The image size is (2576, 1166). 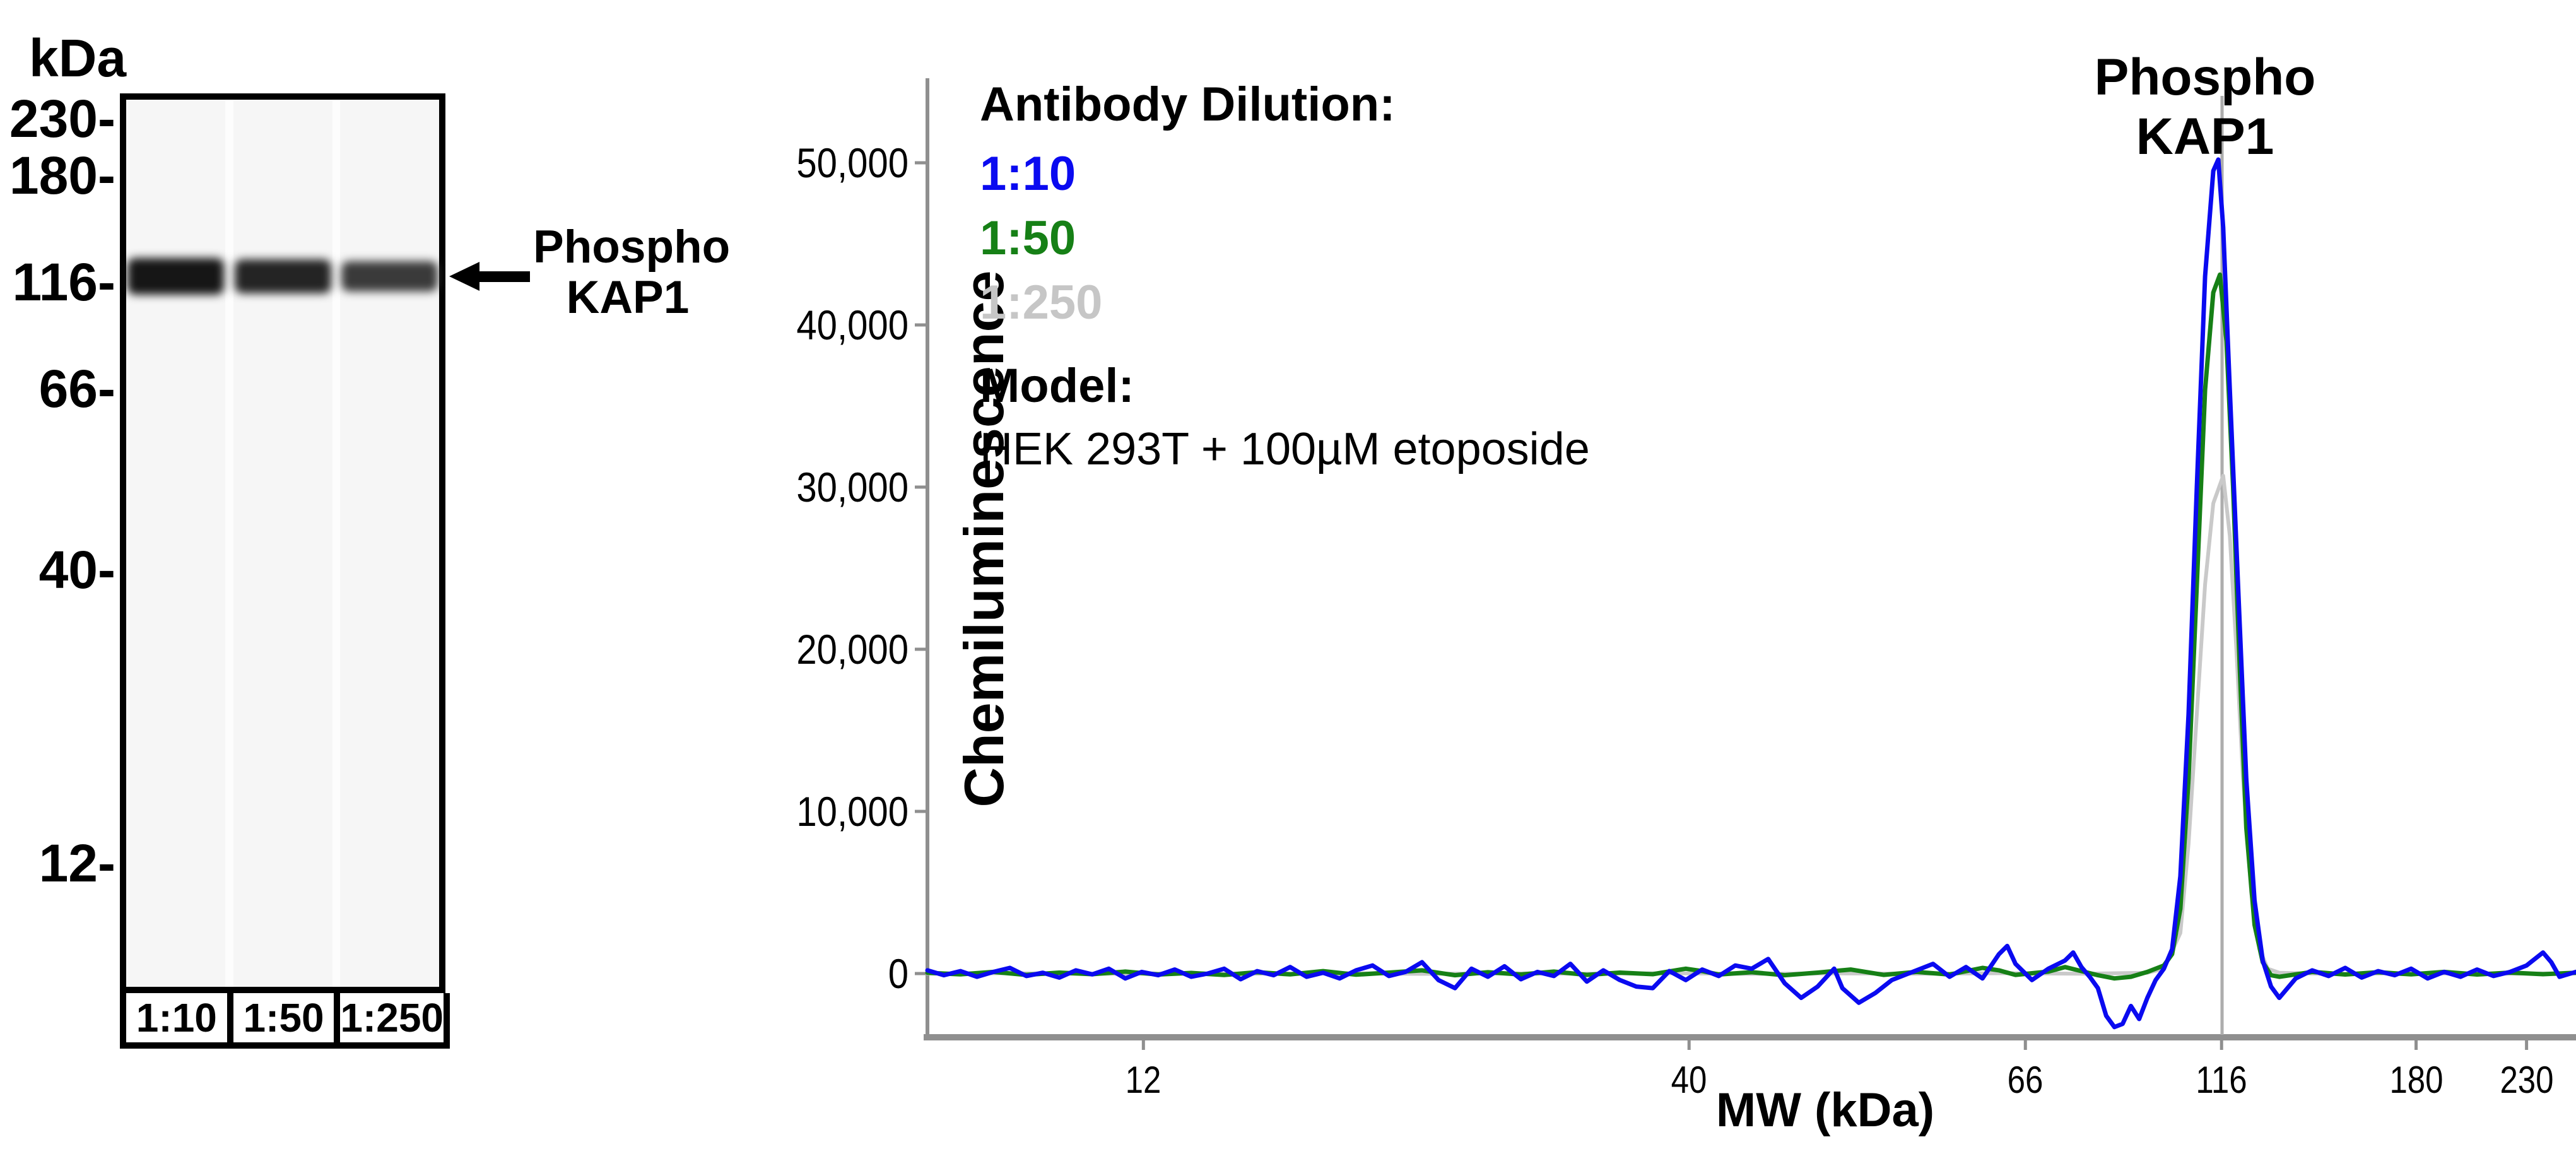 What do you see at coordinates (280, 1017) in the screenshot?
I see `lane-label-1:50: 1:50` at bounding box center [280, 1017].